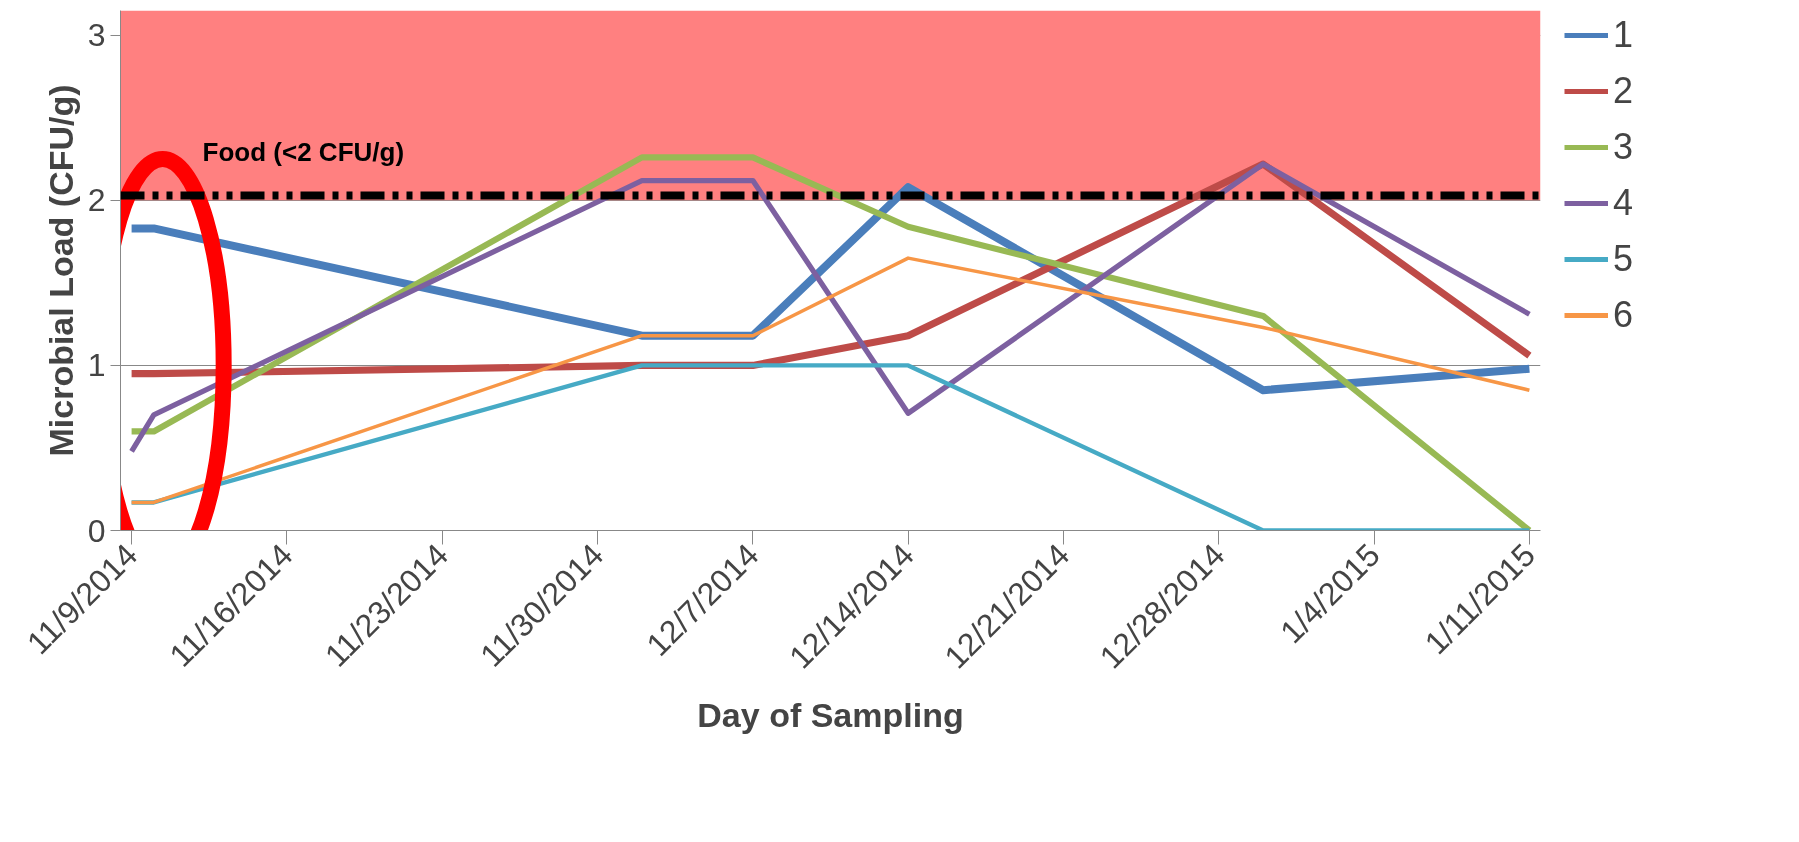 The width and height of the screenshot is (1799, 842). What do you see at coordinates (96, 200) in the screenshot?
I see `y-tick-label: 2` at bounding box center [96, 200].